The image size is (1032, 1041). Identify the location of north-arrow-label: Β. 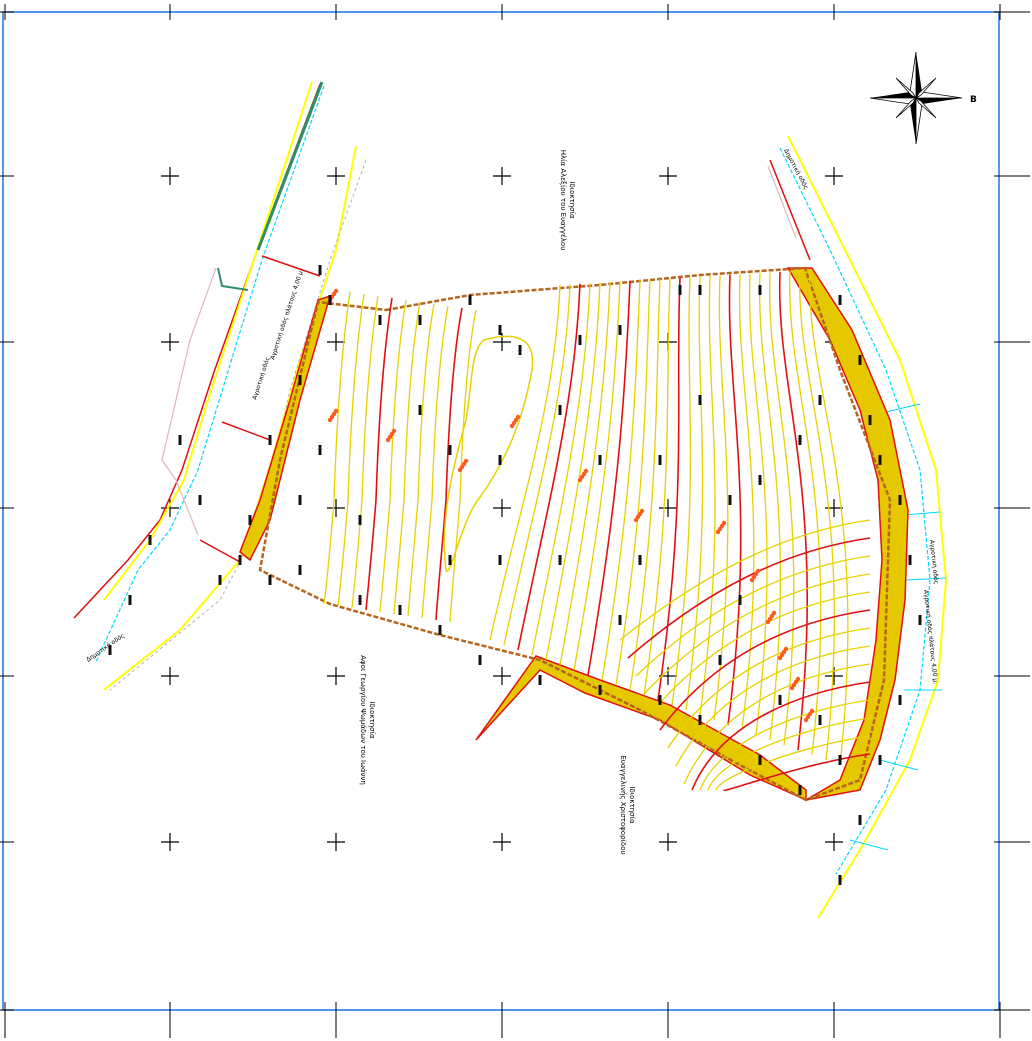
(973, 100).